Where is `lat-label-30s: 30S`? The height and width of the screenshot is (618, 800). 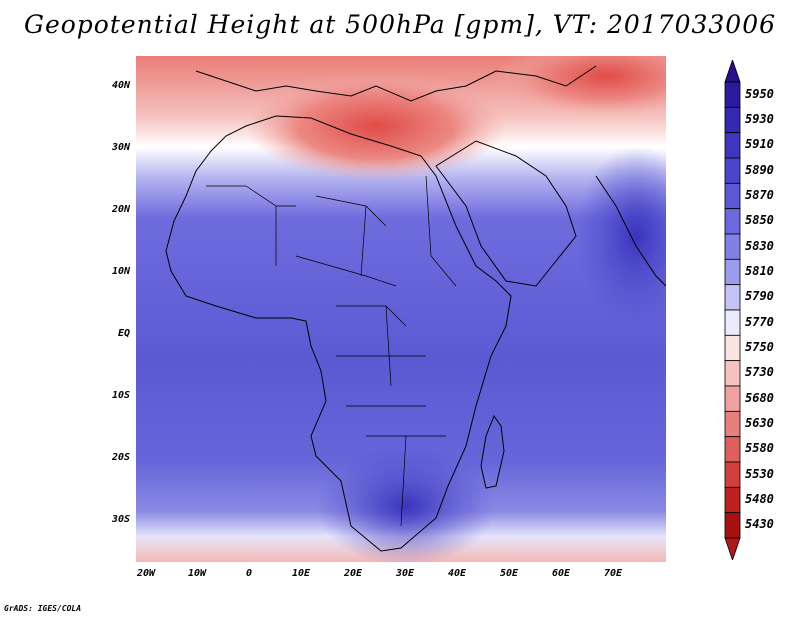 lat-label-30s: 30S is located at coordinates (120, 519).